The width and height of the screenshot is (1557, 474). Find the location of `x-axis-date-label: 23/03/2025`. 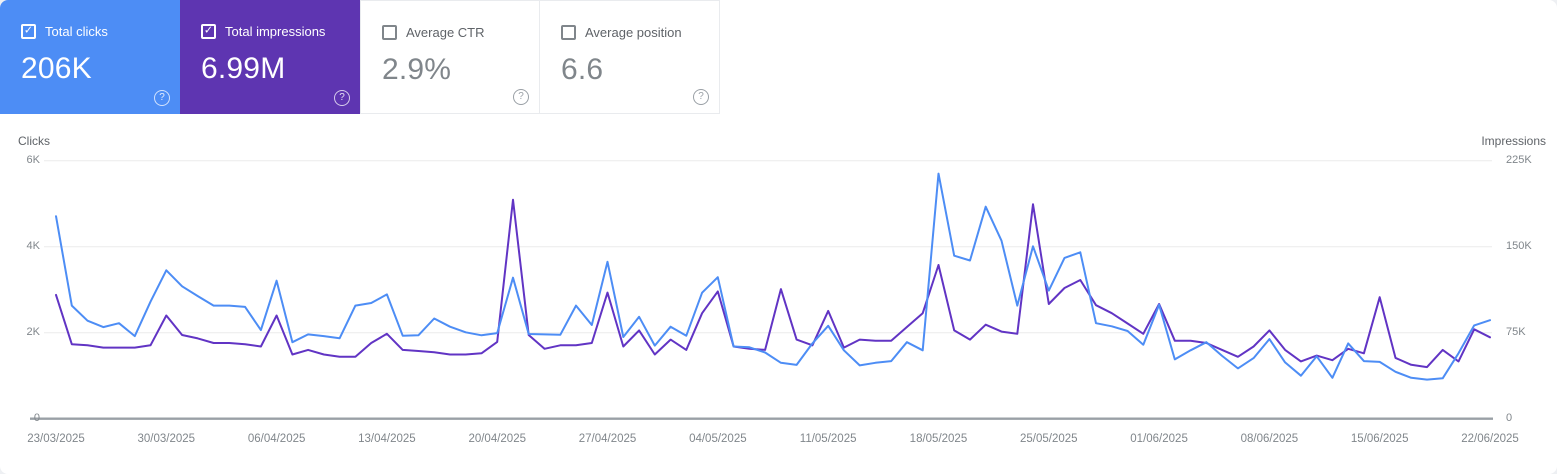

x-axis-date-label: 23/03/2025 is located at coordinates (56, 439).